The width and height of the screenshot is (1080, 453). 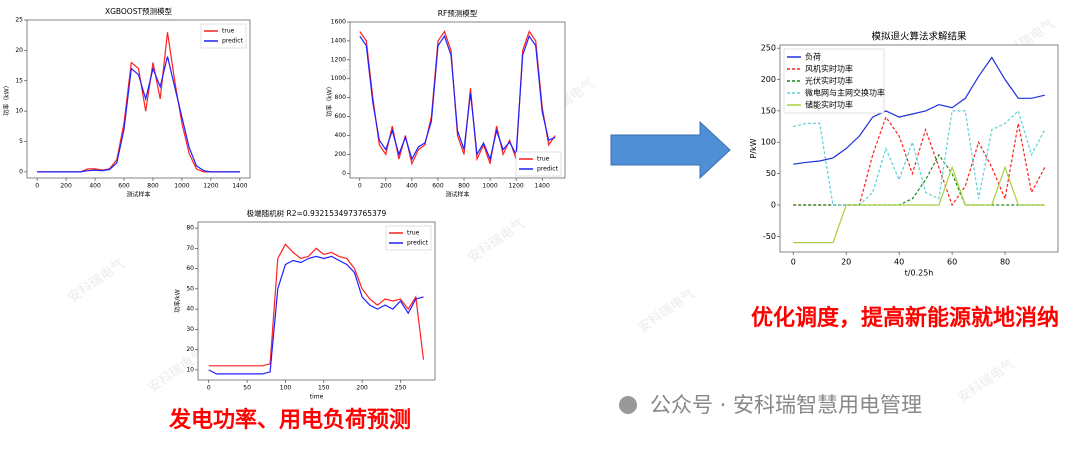 I want to click on y-tick-label: 5, so click(x=21, y=141).